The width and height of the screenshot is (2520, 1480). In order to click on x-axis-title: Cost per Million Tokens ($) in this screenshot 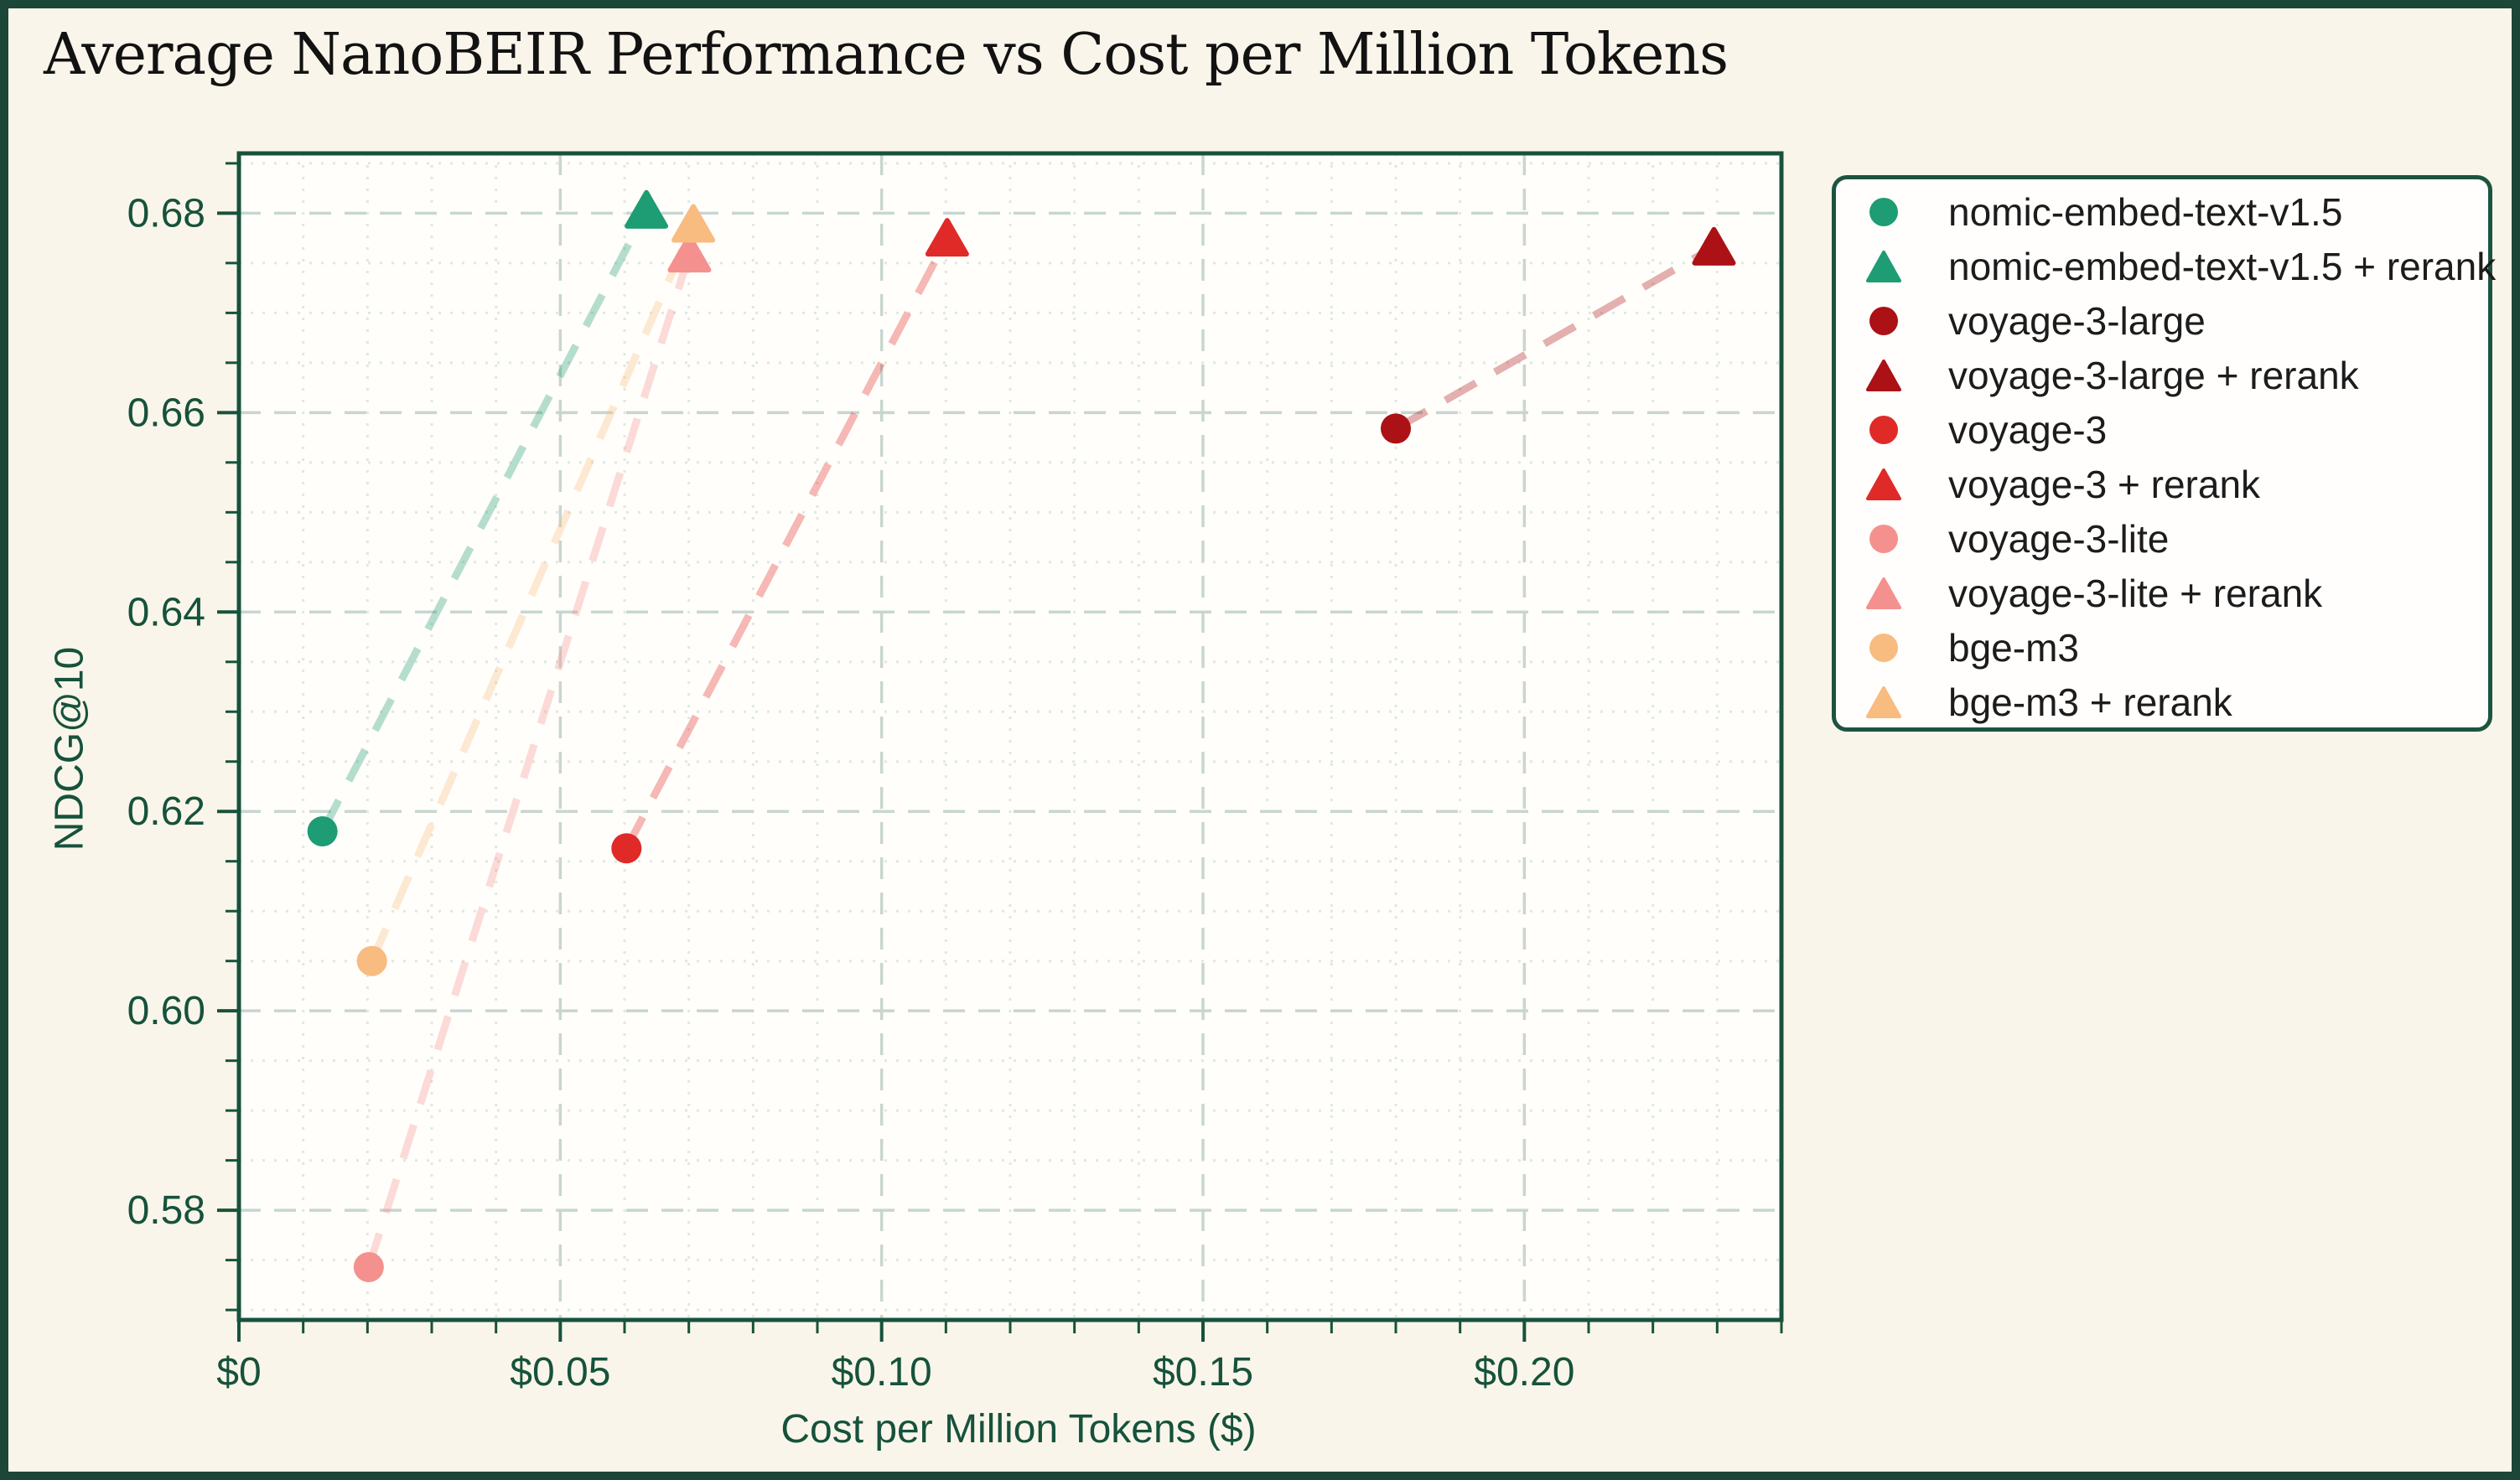, I will do `click(1018, 1429)`.